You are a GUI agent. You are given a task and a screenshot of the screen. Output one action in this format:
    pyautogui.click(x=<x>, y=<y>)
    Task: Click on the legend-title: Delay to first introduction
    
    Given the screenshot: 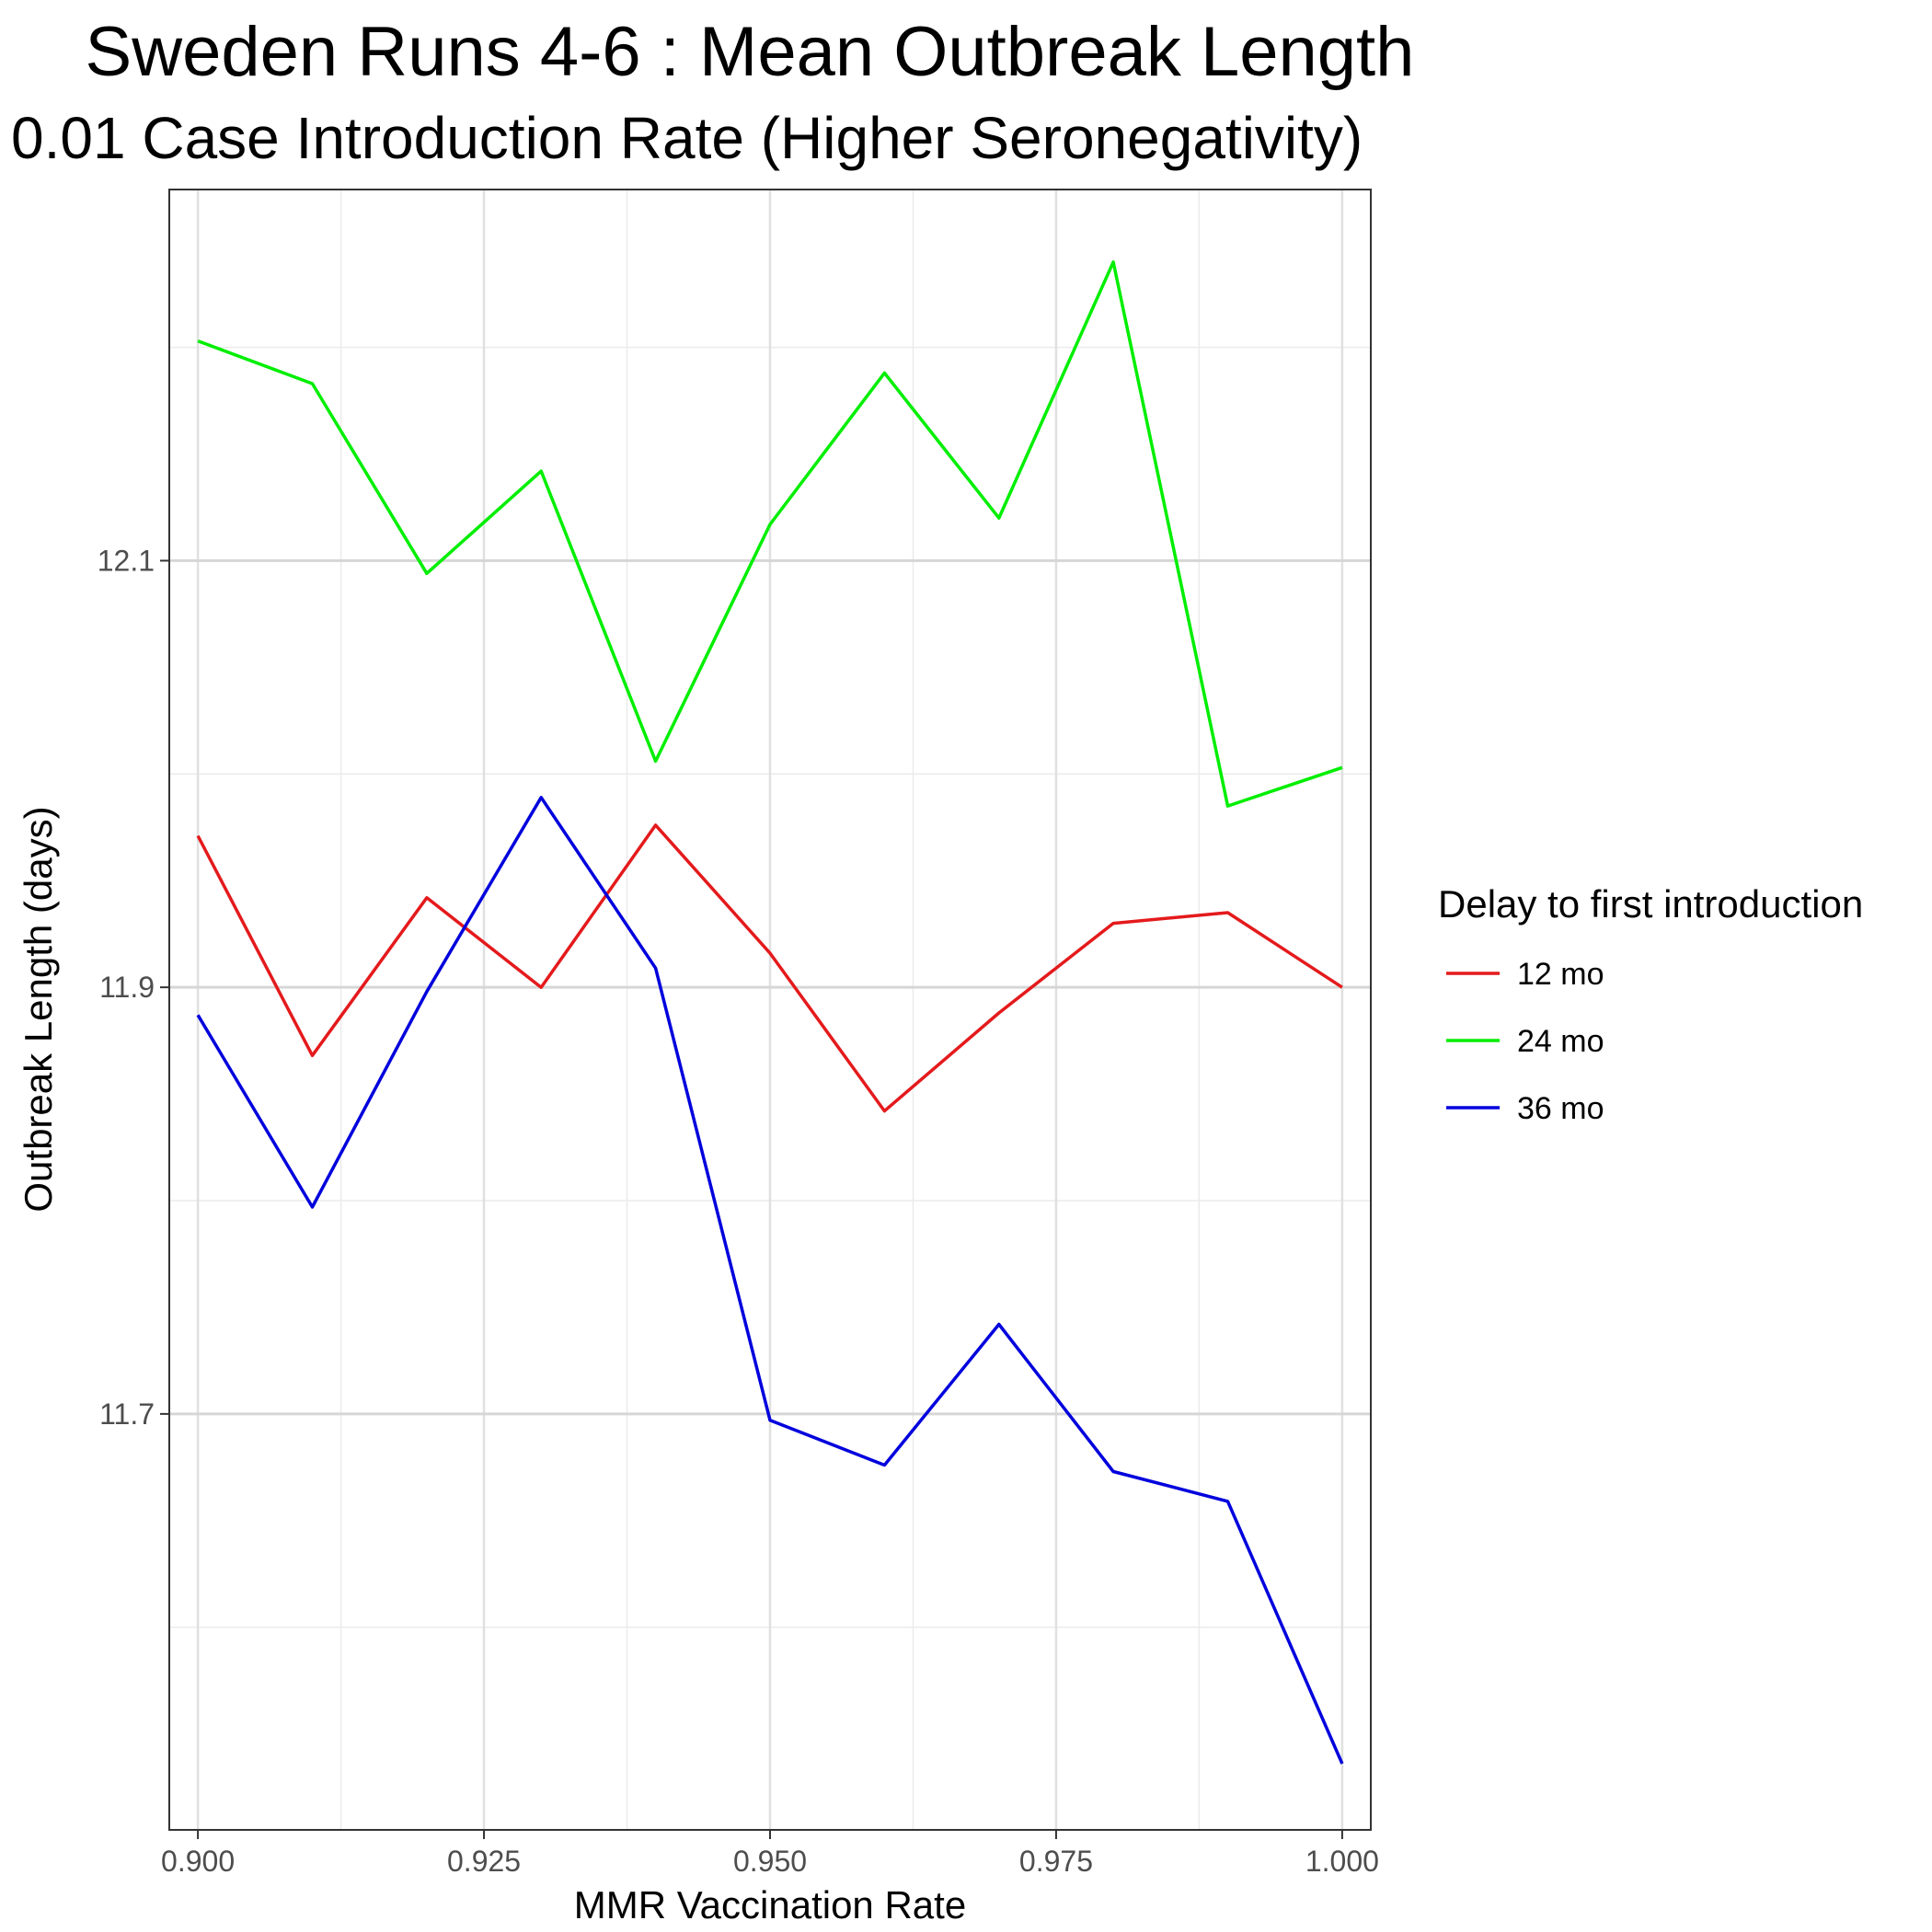 What is the action you would take?
    pyautogui.click(x=1650, y=904)
    